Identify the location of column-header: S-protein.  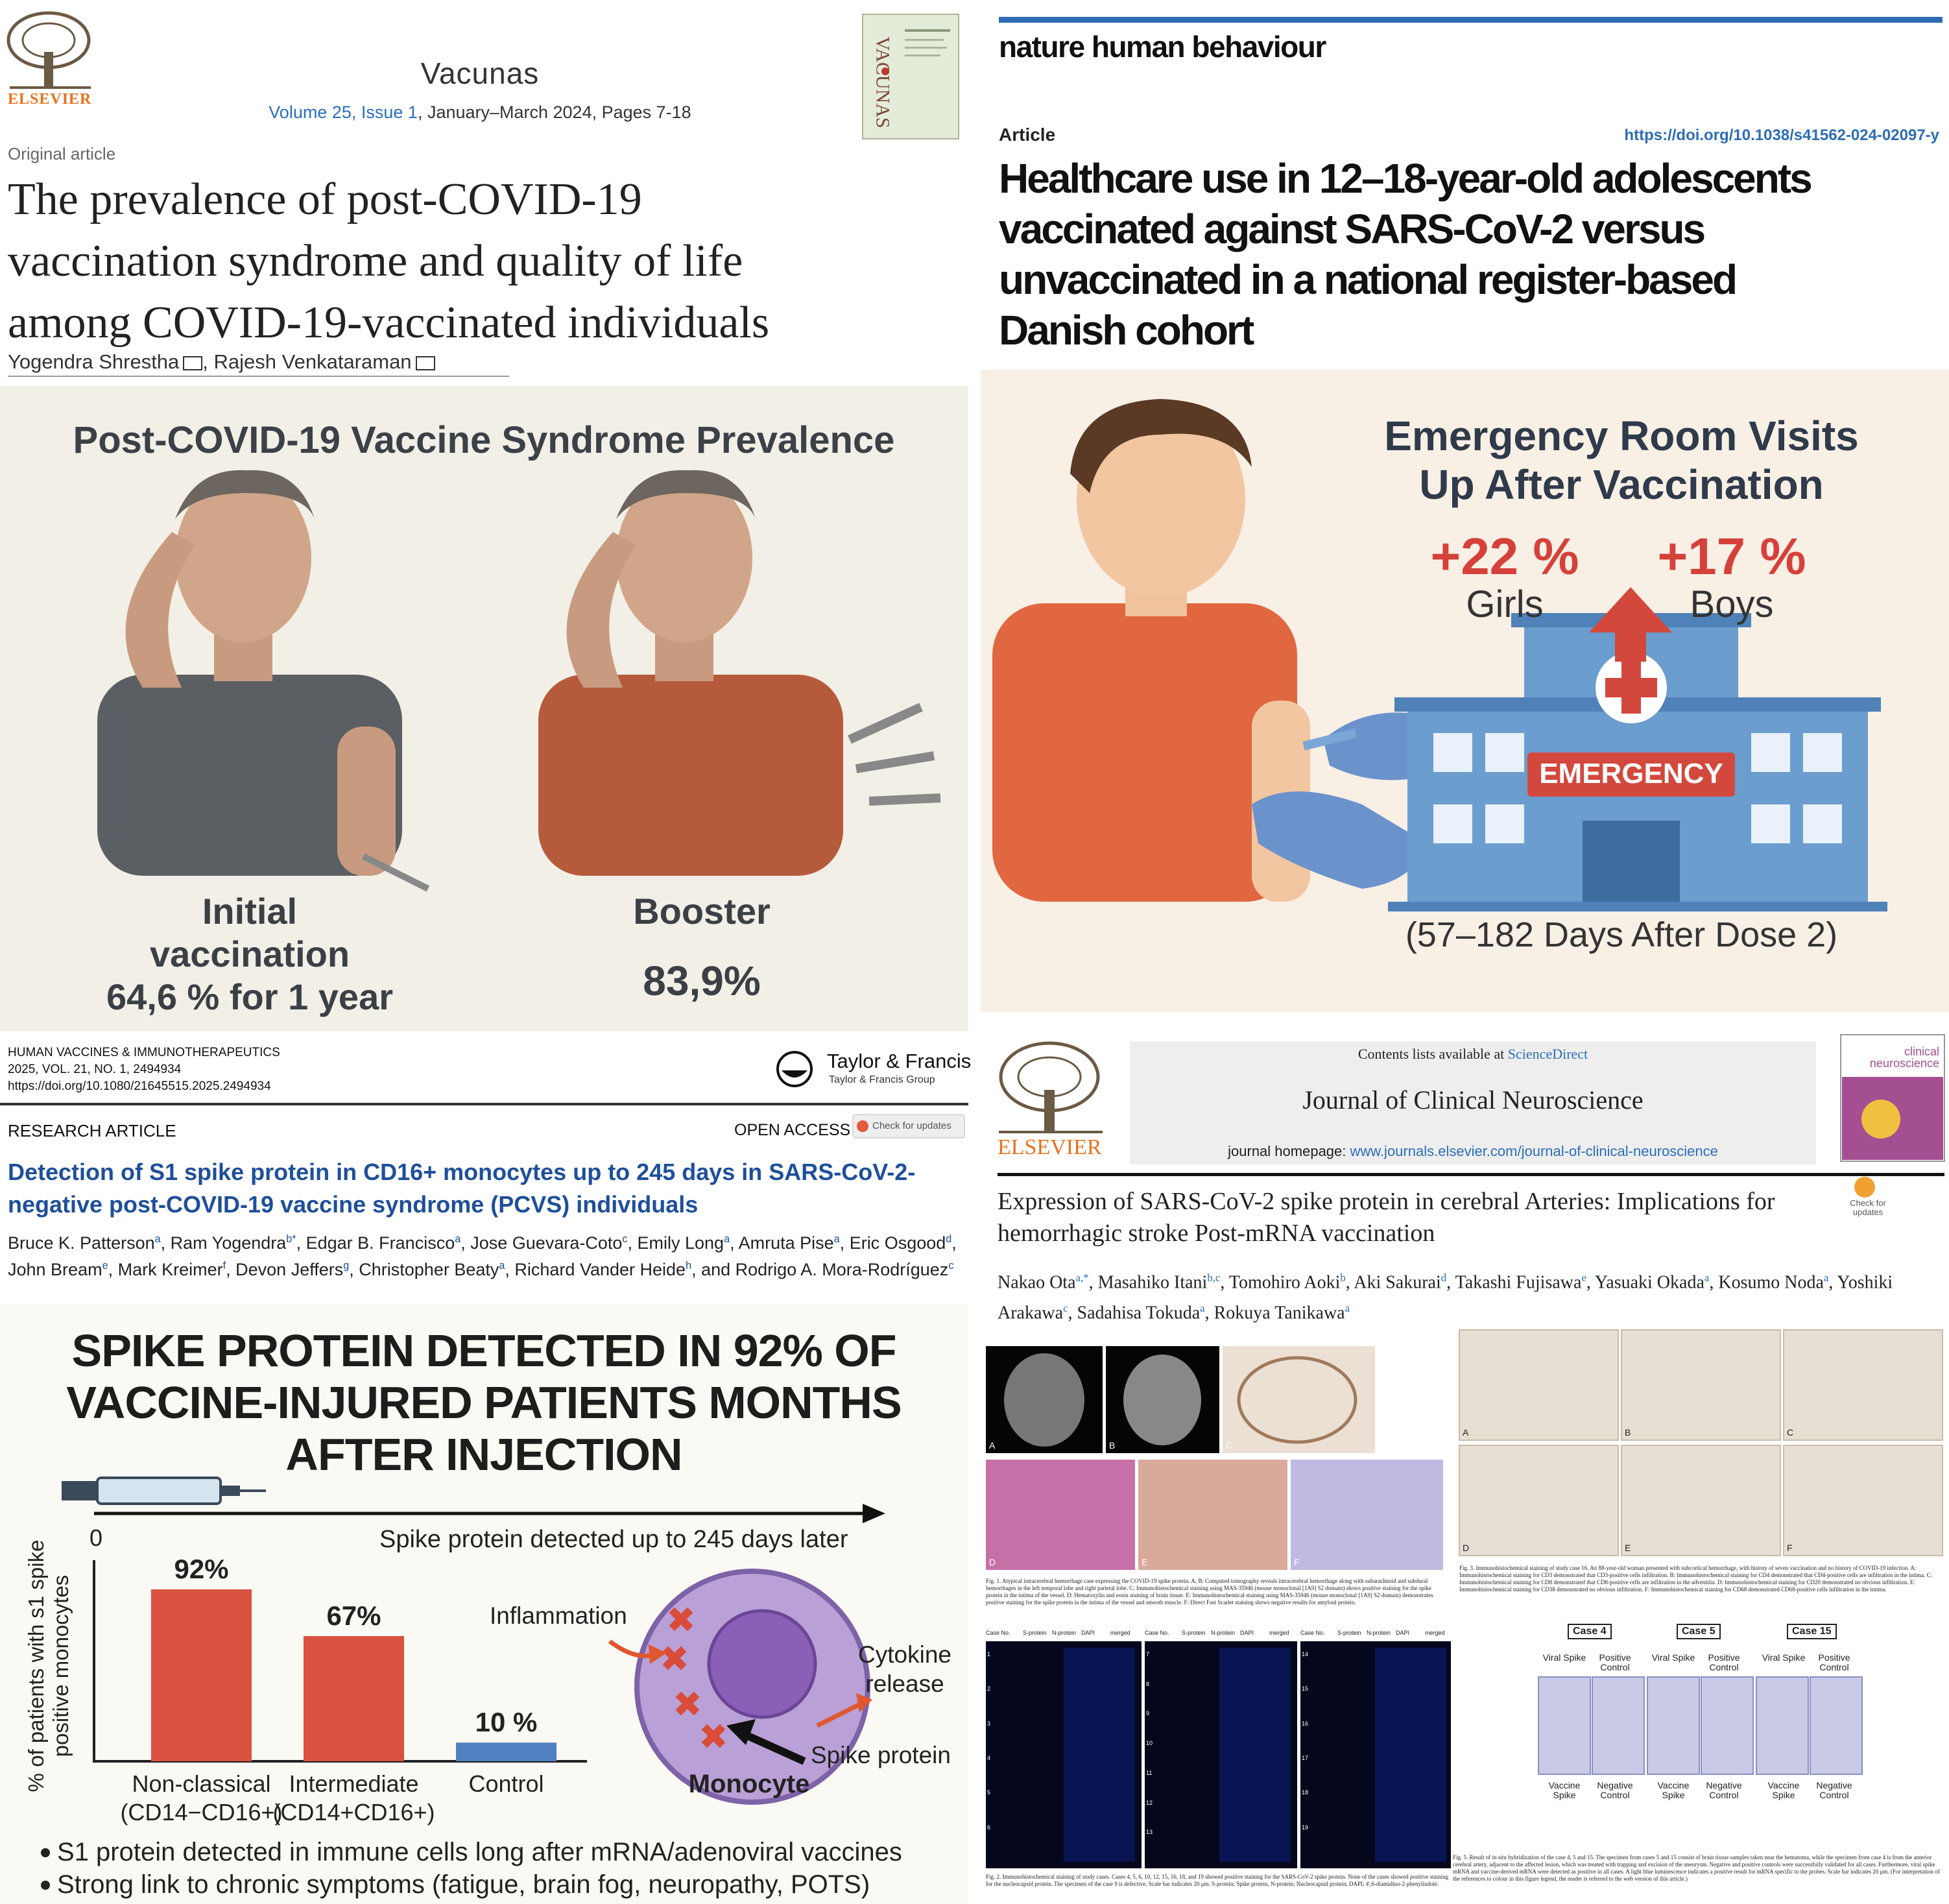
(1349, 1633).